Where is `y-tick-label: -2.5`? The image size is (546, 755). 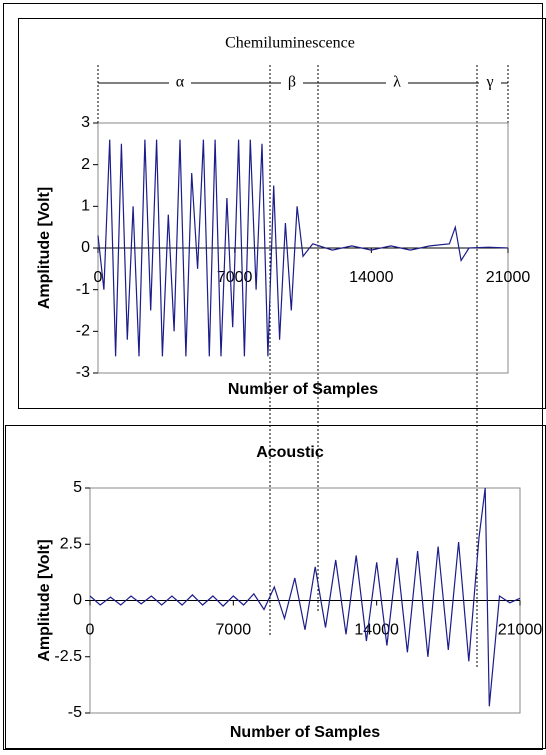
y-tick-label: -2.5 is located at coordinates (68, 656).